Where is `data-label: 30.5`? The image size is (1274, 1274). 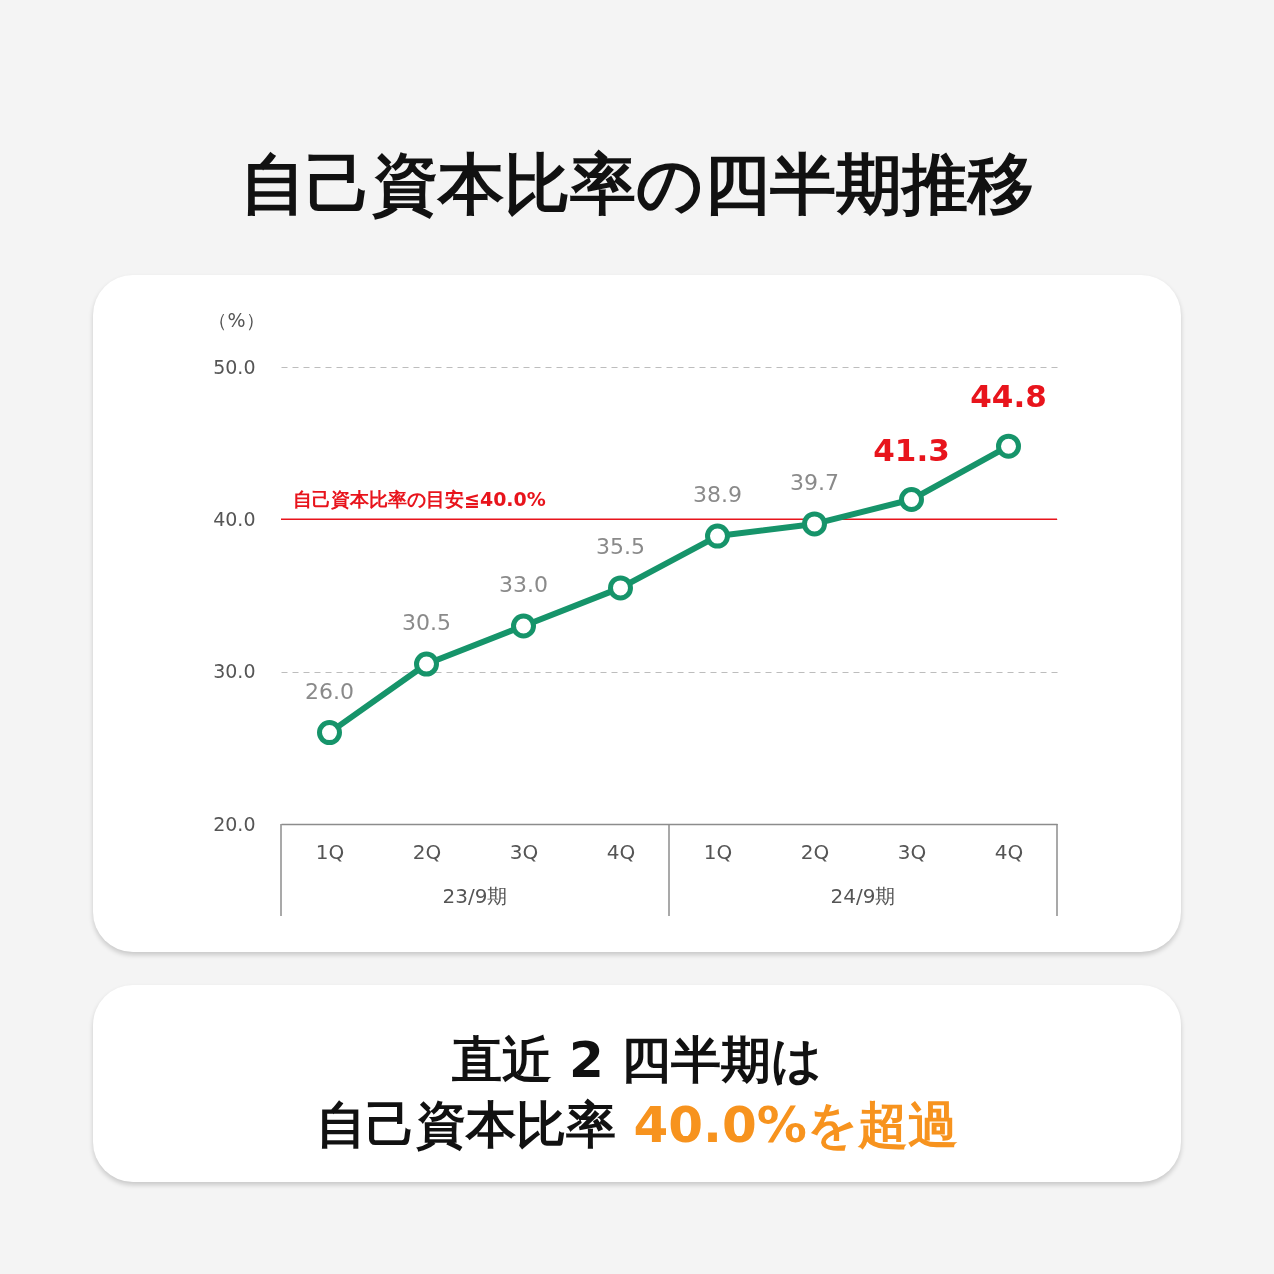 data-label: 30.5 is located at coordinates (426, 623).